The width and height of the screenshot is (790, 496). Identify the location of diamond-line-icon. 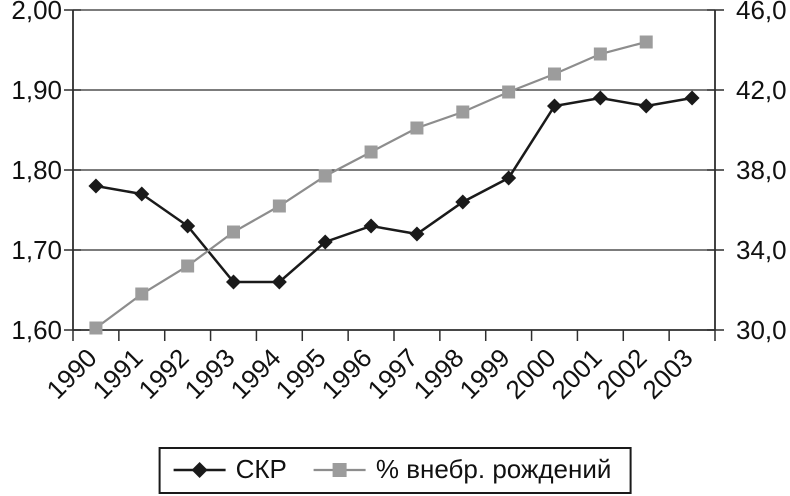
(199, 469).